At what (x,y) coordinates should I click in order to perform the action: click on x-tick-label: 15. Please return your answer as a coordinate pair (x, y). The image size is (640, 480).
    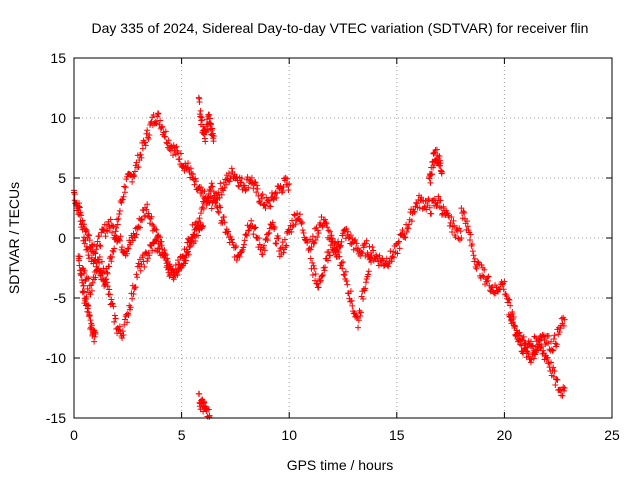
    Looking at the image, I should click on (397, 435).